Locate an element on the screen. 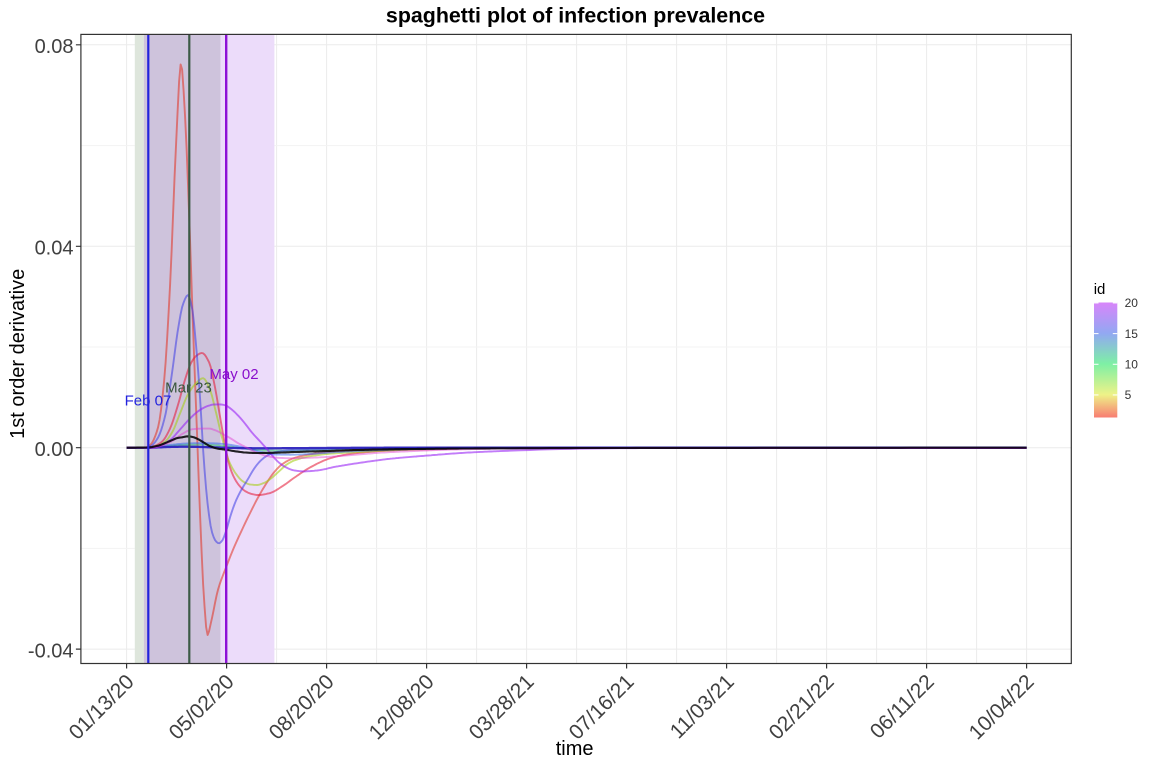 The width and height of the screenshot is (1152, 768). svg-text: 20 is located at coordinates (1132, 303).